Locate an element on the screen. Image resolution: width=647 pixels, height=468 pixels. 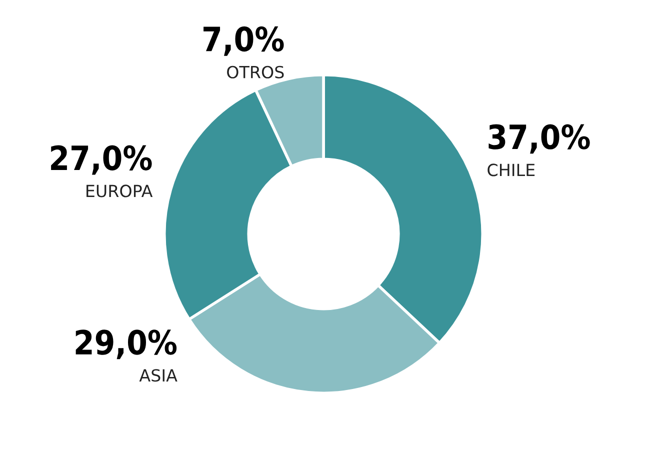
data-label: 37,0% is located at coordinates (539, 139).